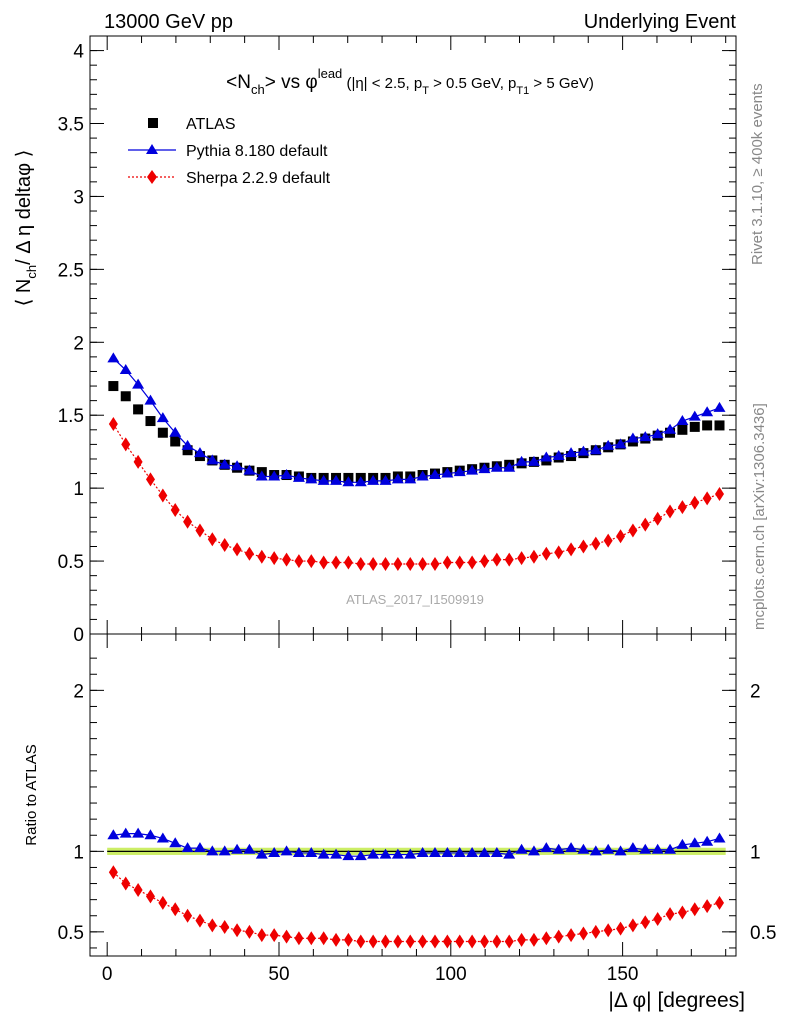 The height and width of the screenshot is (1024, 786). Describe the element at coordinates (31, 794) in the screenshot. I see `ratio-ylabel: Ratio to ATLAS` at that location.